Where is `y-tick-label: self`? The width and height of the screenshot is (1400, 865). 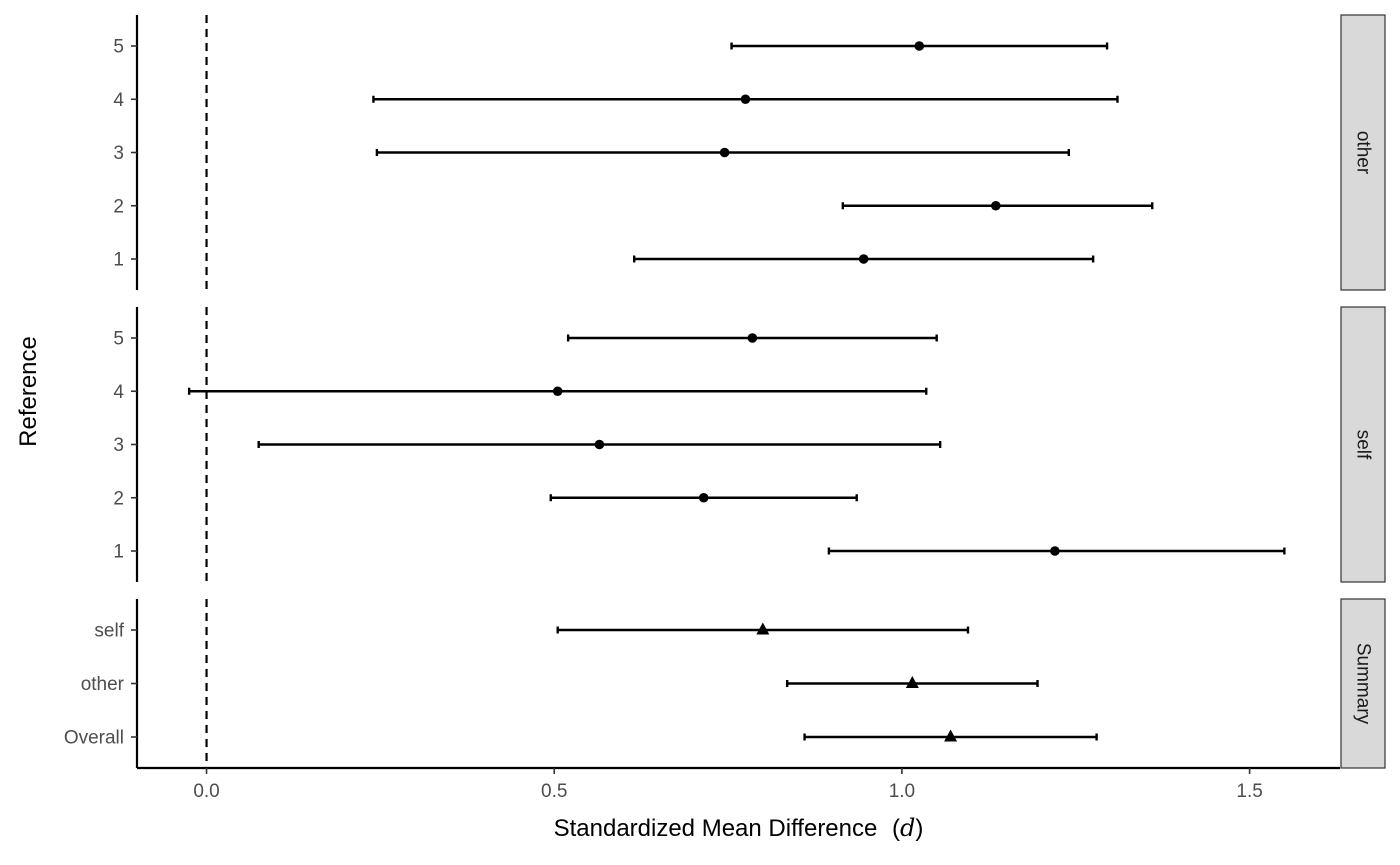 y-tick-label: self is located at coordinates (109, 631).